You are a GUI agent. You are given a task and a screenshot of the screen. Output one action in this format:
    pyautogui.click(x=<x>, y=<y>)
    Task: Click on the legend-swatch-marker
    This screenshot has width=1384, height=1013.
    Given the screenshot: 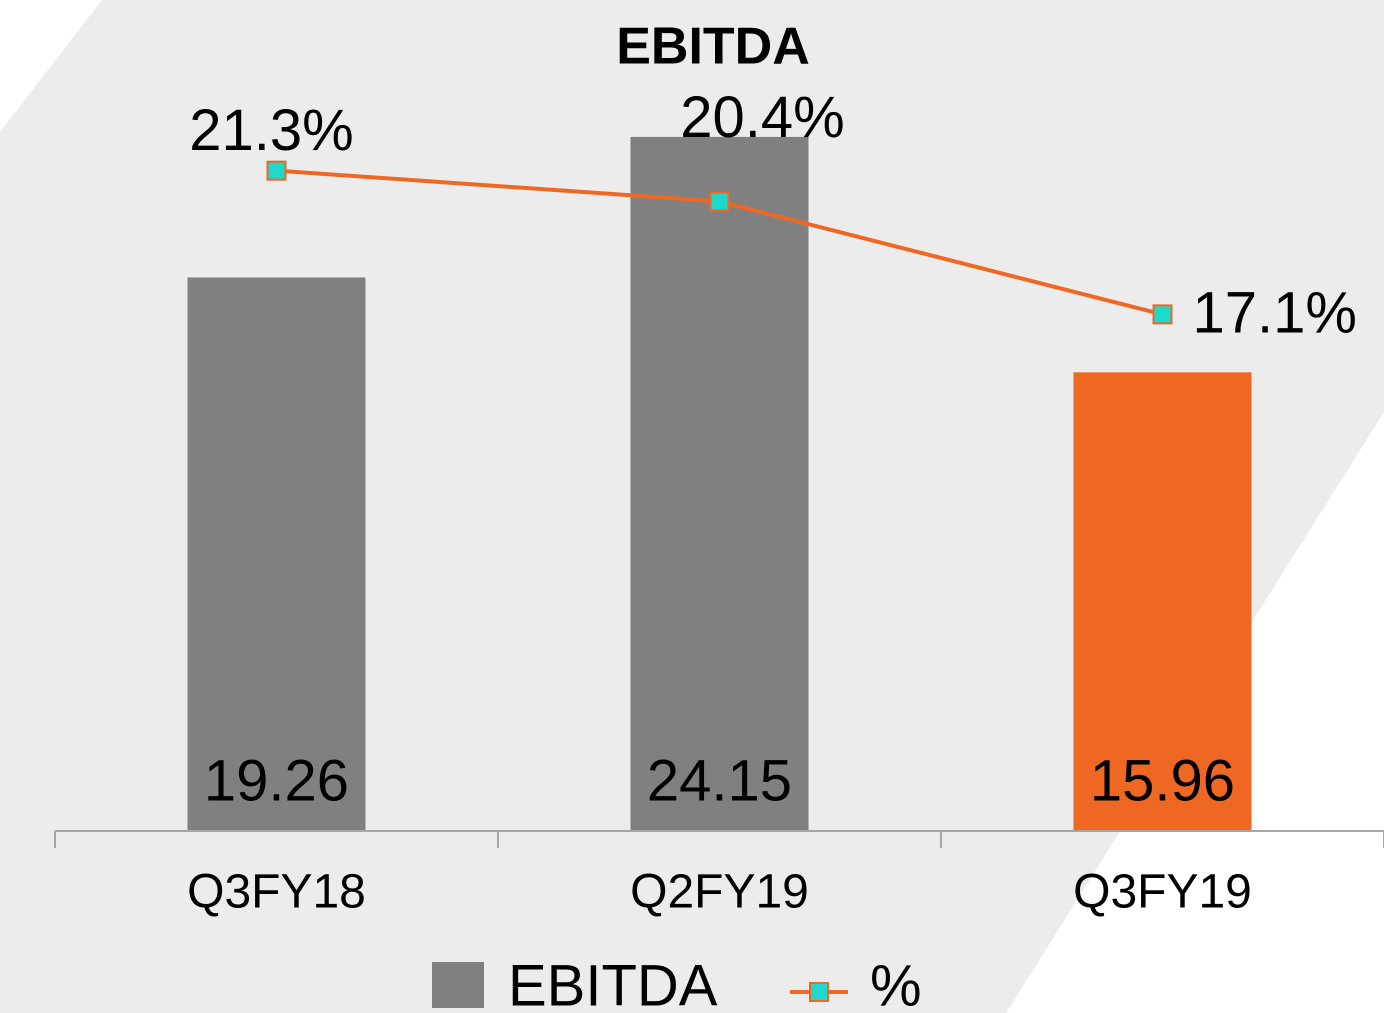 What is the action you would take?
    pyautogui.click(x=819, y=992)
    